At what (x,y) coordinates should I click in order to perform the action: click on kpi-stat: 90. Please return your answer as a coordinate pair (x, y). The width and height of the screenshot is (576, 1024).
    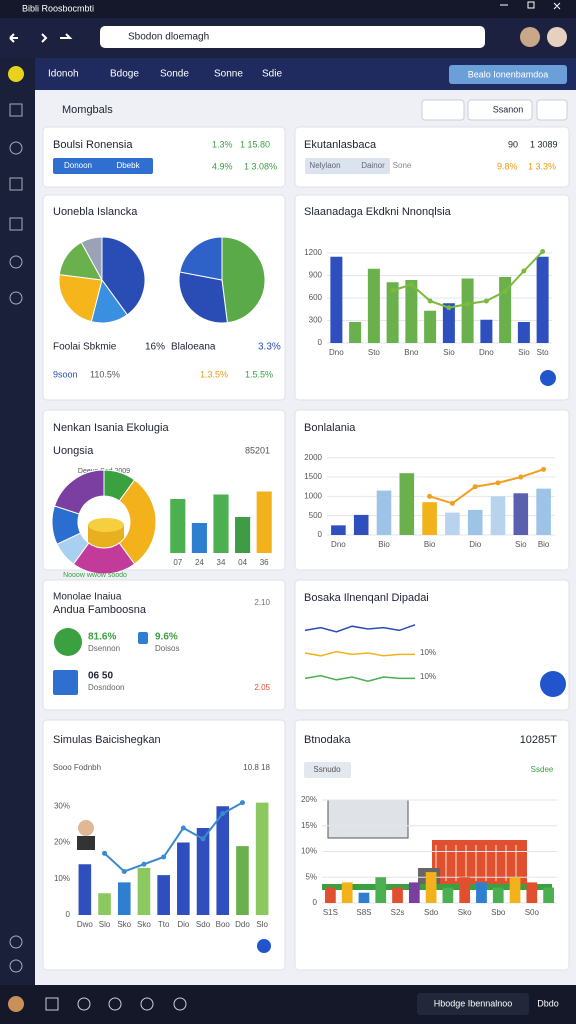
    Looking at the image, I should click on (513, 144).